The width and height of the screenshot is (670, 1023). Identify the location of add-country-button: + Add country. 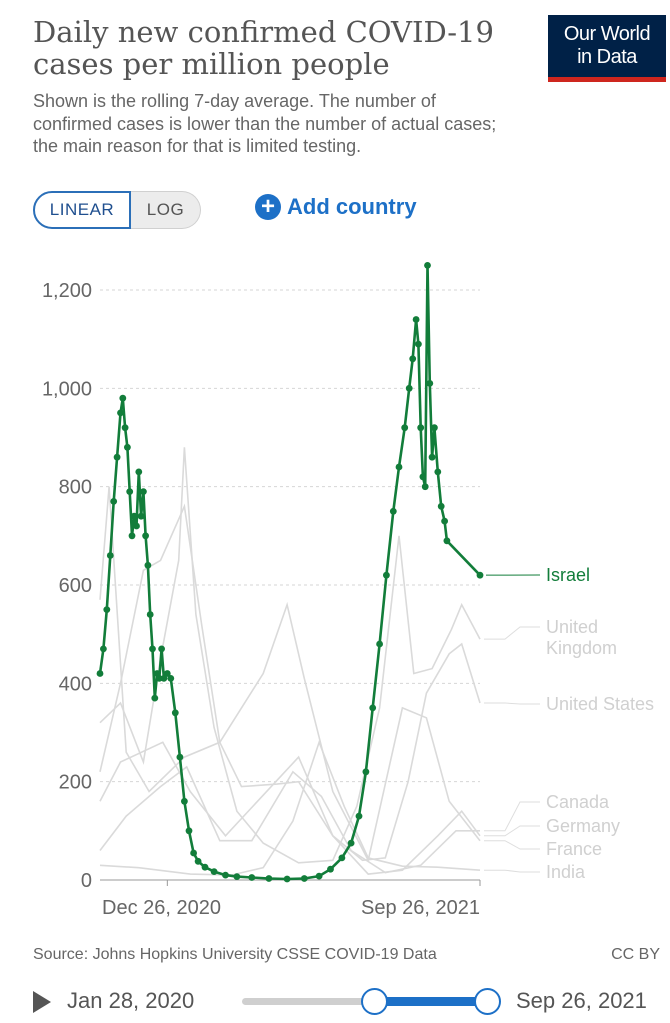
(336, 207).